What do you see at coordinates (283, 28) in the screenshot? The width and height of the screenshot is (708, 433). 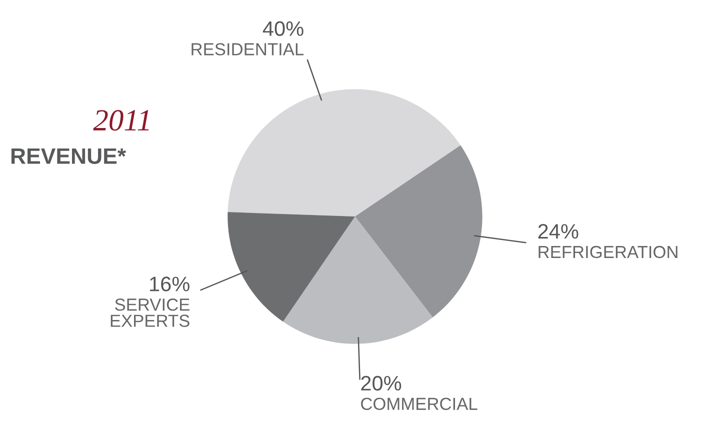 I see `data-label: 40%` at bounding box center [283, 28].